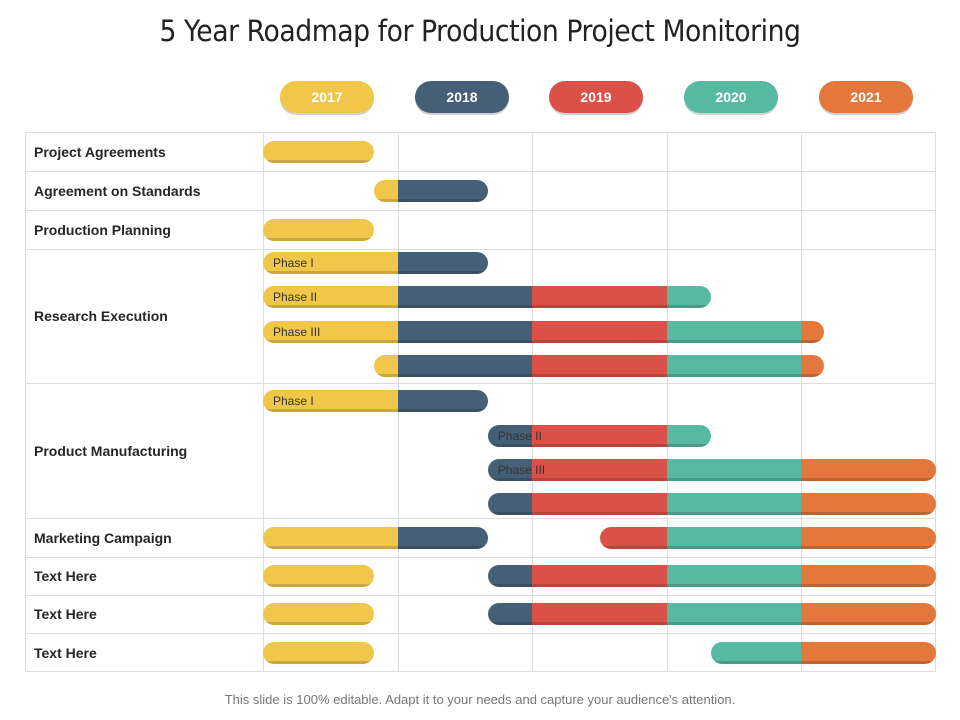 Image resolution: width=960 pixels, height=720 pixels. I want to click on year-pill-2020: 2020, so click(731, 97).